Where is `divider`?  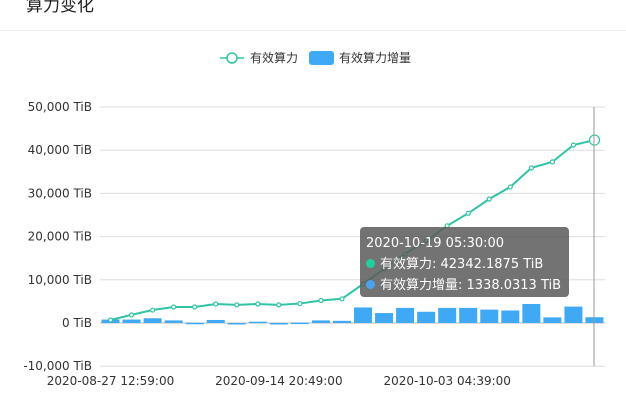 divider is located at coordinates (313, 30).